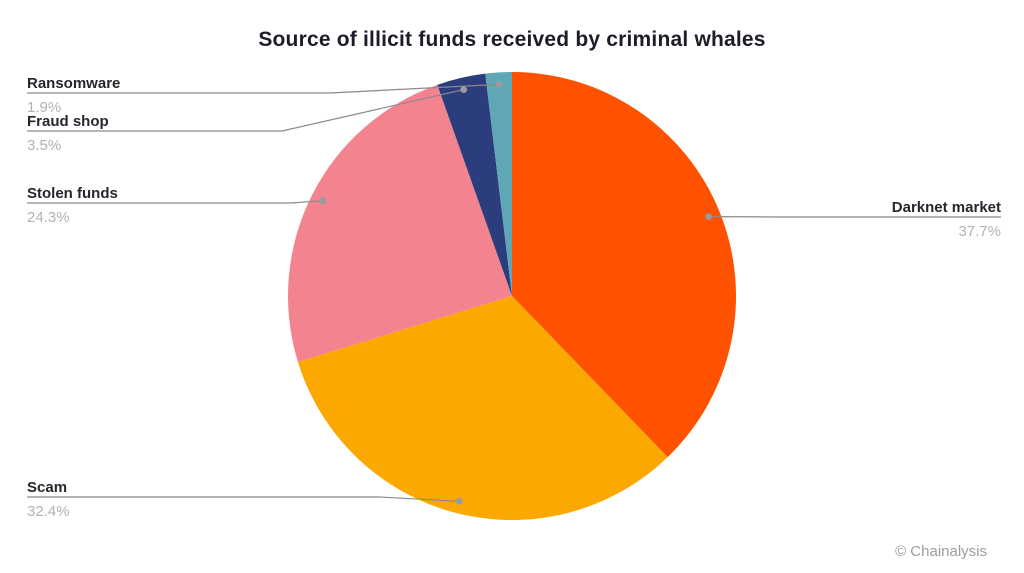  Describe the element at coordinates (175, 202) in the screenshot. I see `leader-line-stolen-funds` at that location.